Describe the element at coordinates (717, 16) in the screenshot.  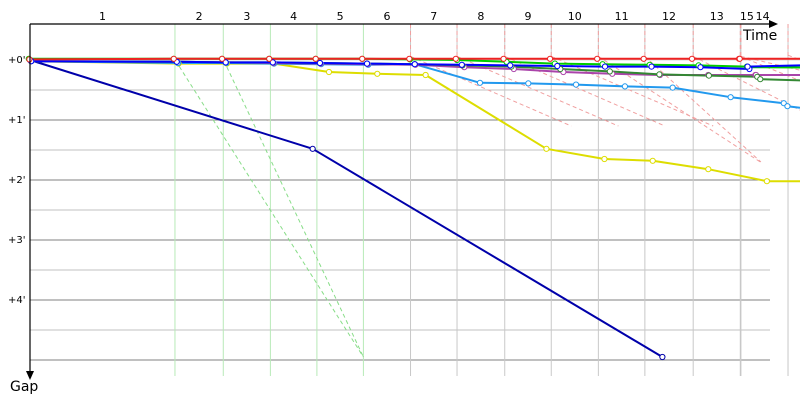
I see `lap-label: 13` at that location.